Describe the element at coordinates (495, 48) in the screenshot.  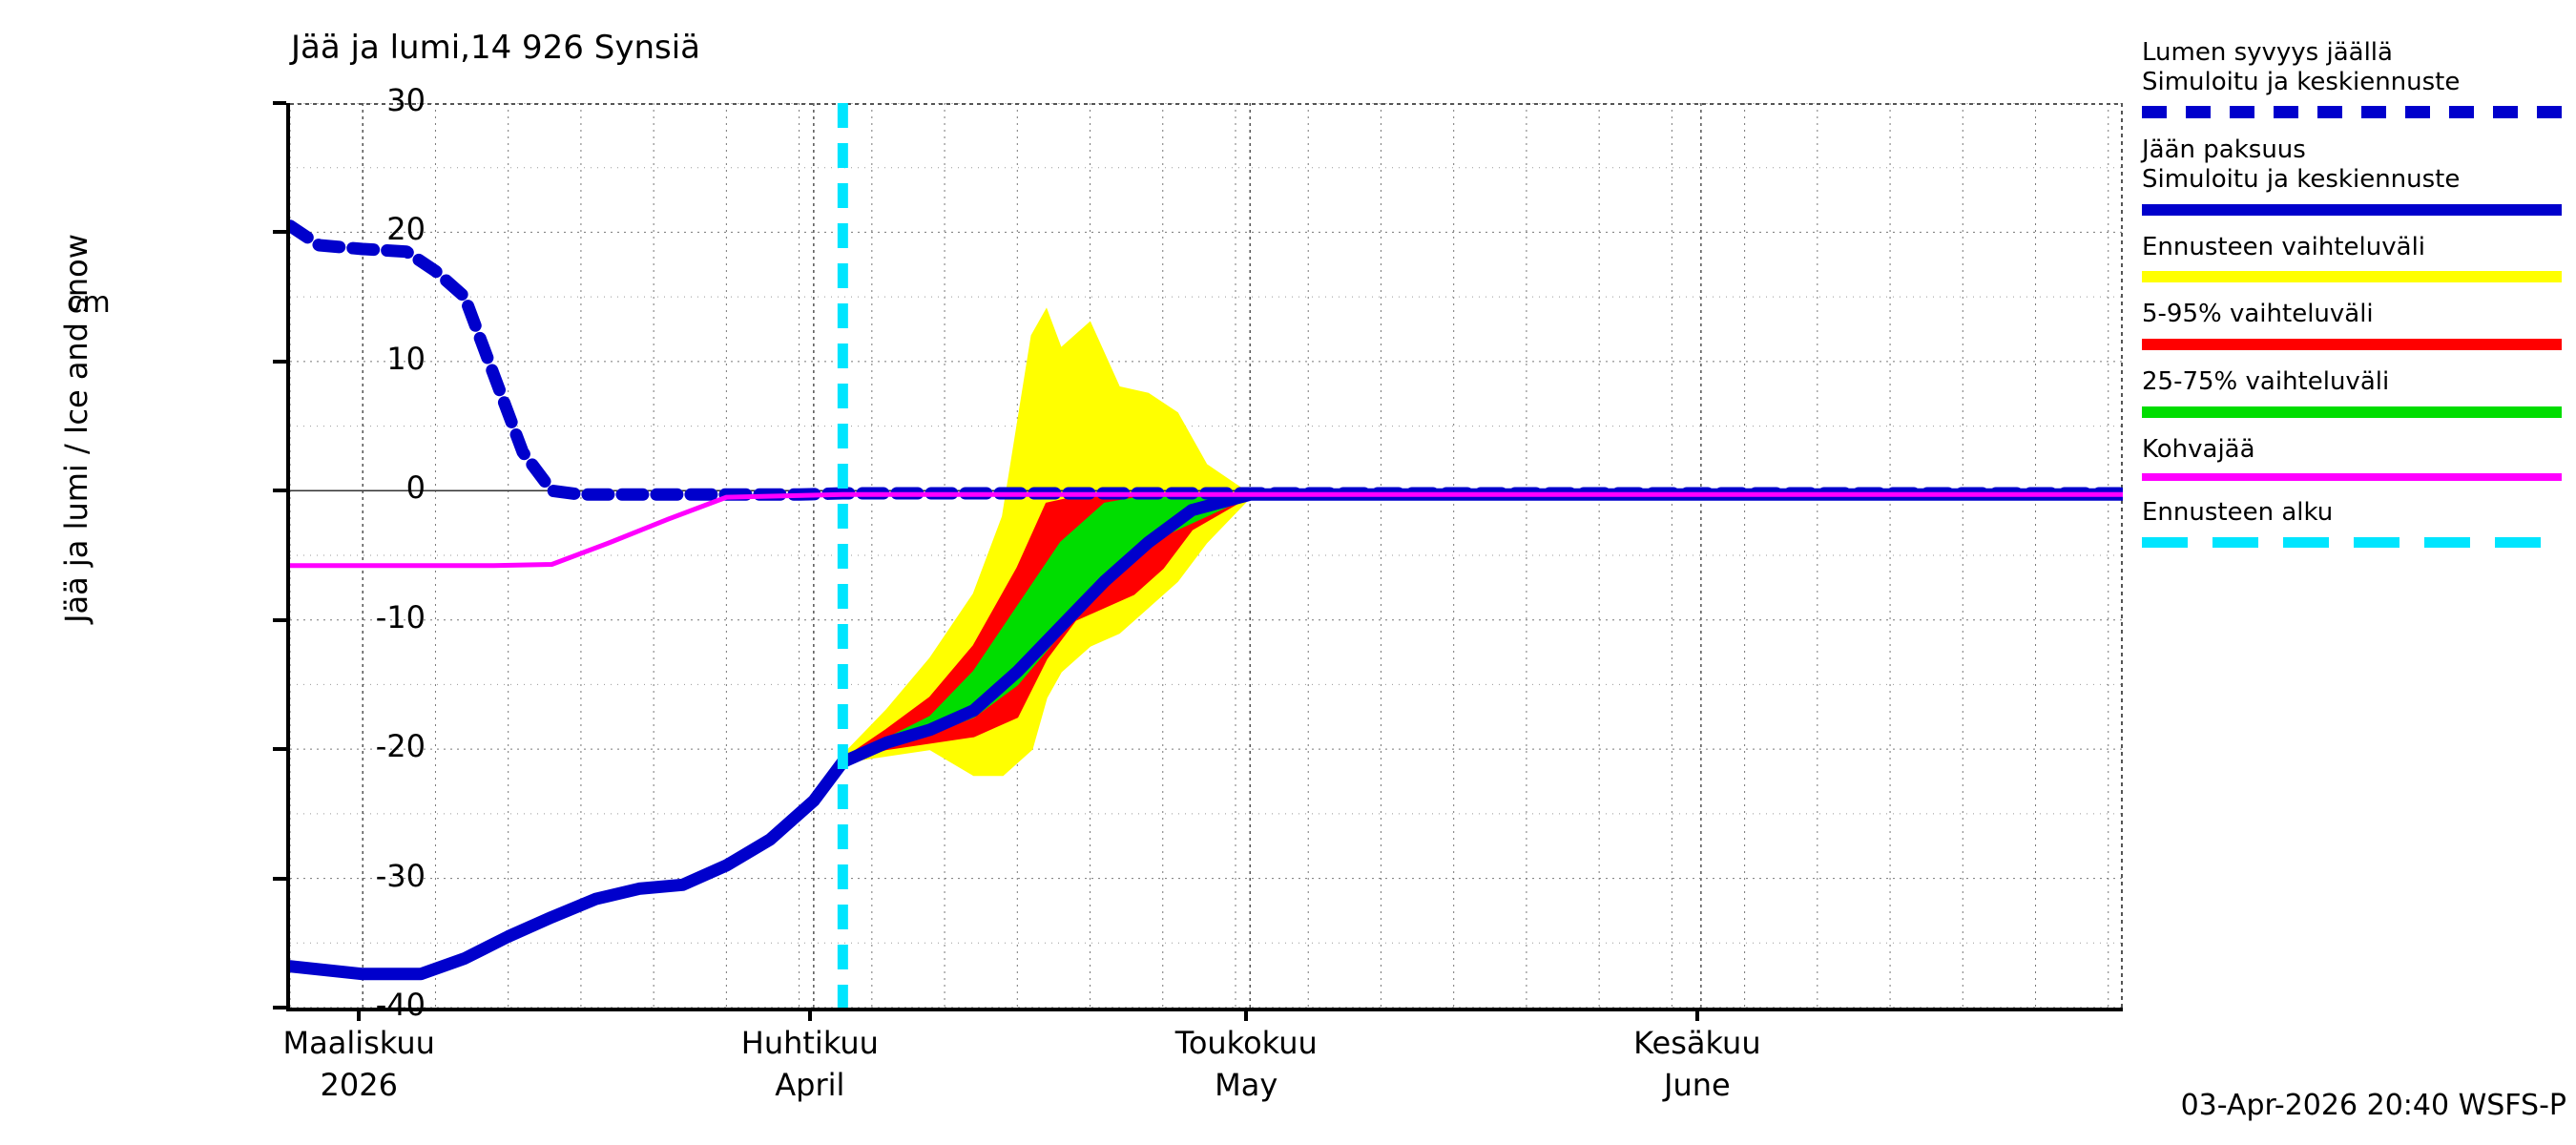
I see `chart-title: Jää ja lumi,14 926 Synsiä` at that location.